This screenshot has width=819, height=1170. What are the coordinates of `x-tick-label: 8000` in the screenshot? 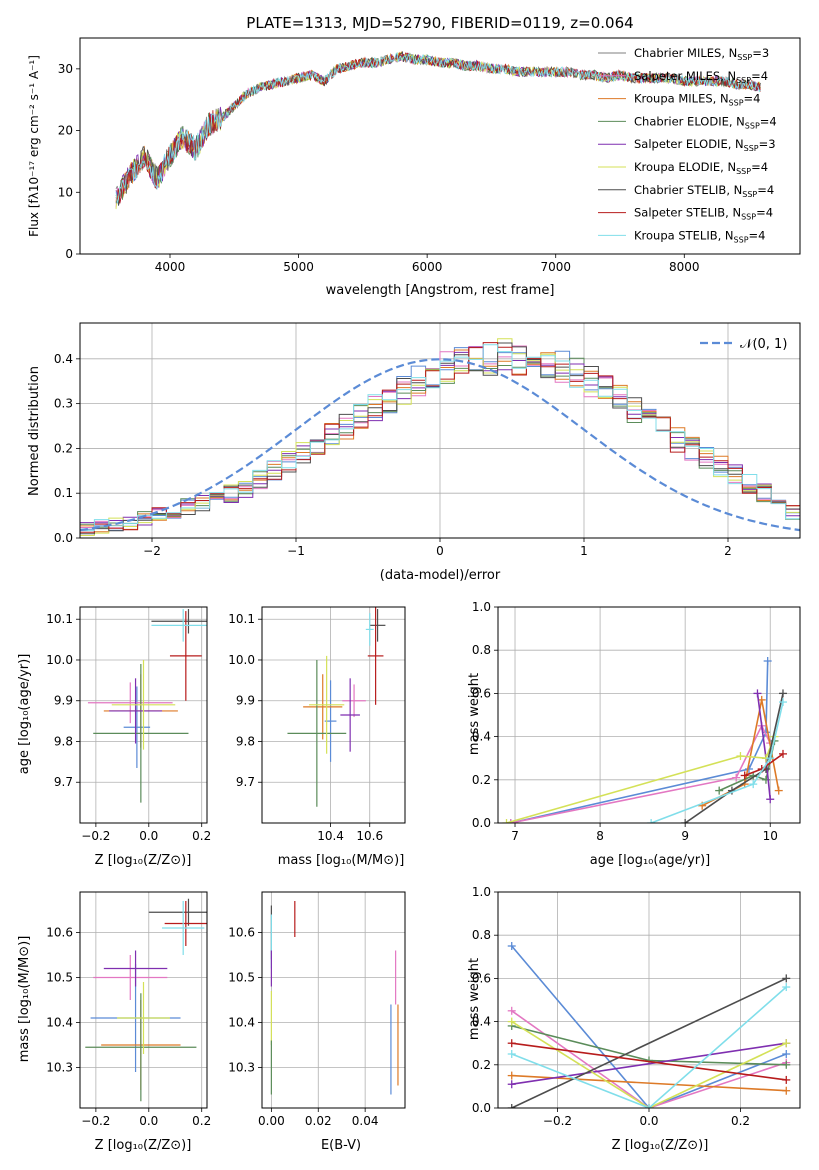 It's located at (684, 267).